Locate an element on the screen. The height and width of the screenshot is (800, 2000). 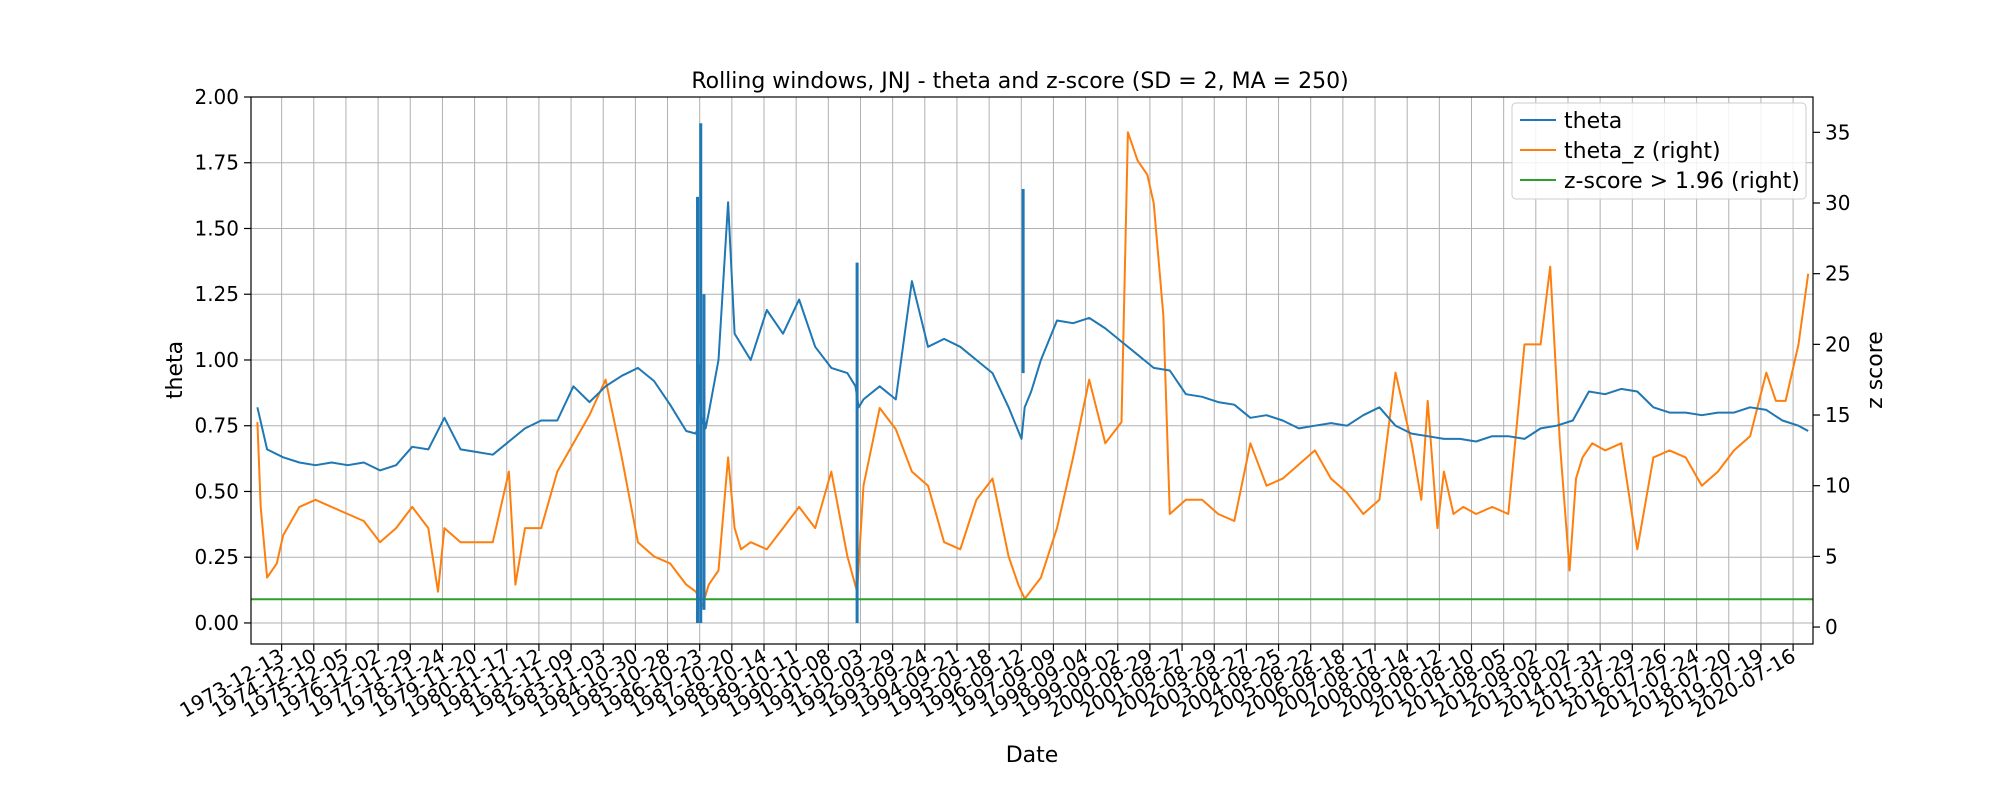
legend-box is located at coordinates (1659, 151).